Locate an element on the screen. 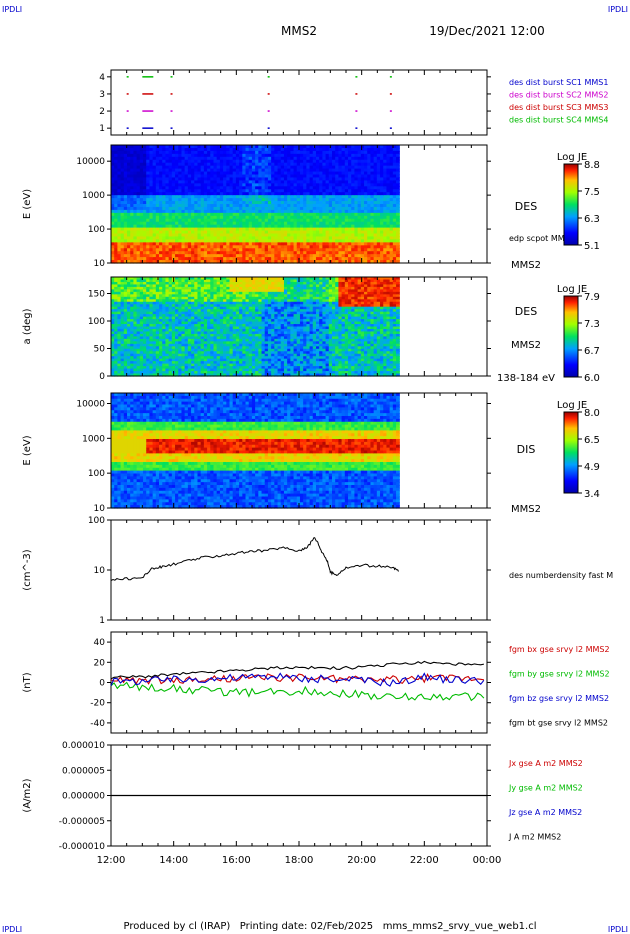  y-tick-label: 10000 is located at coordinates (90, 162).